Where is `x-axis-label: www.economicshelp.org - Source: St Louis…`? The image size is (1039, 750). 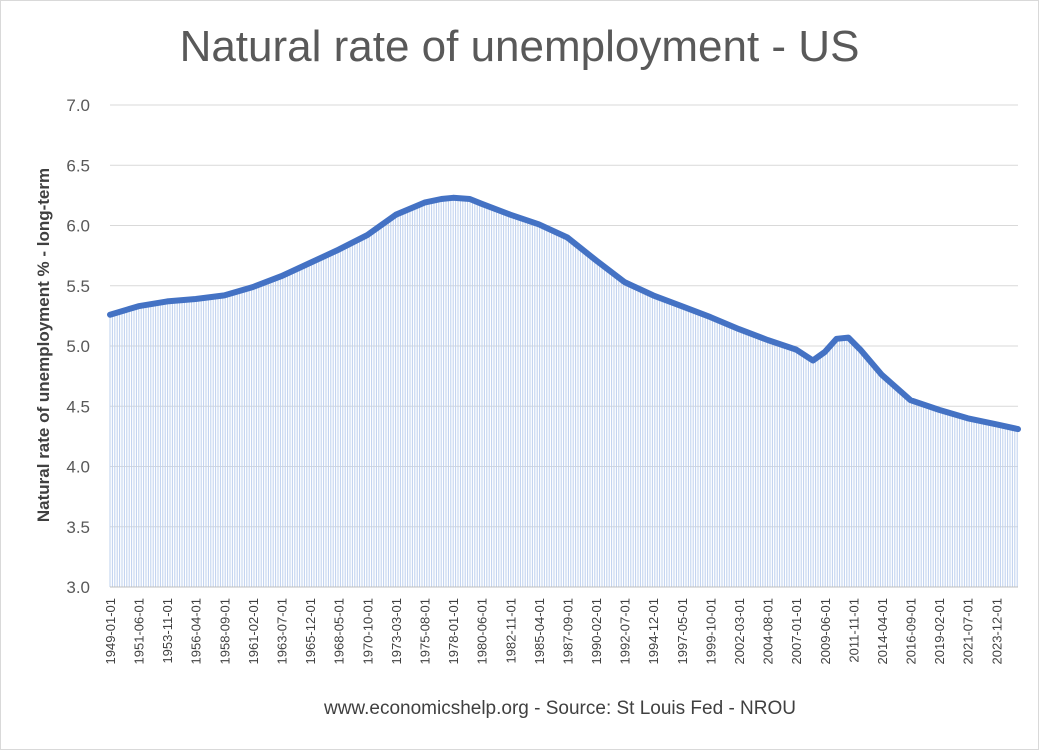 x-axis-label: www.economicshelp.org - Source: St Louis… is located at coordinates (559, 708).